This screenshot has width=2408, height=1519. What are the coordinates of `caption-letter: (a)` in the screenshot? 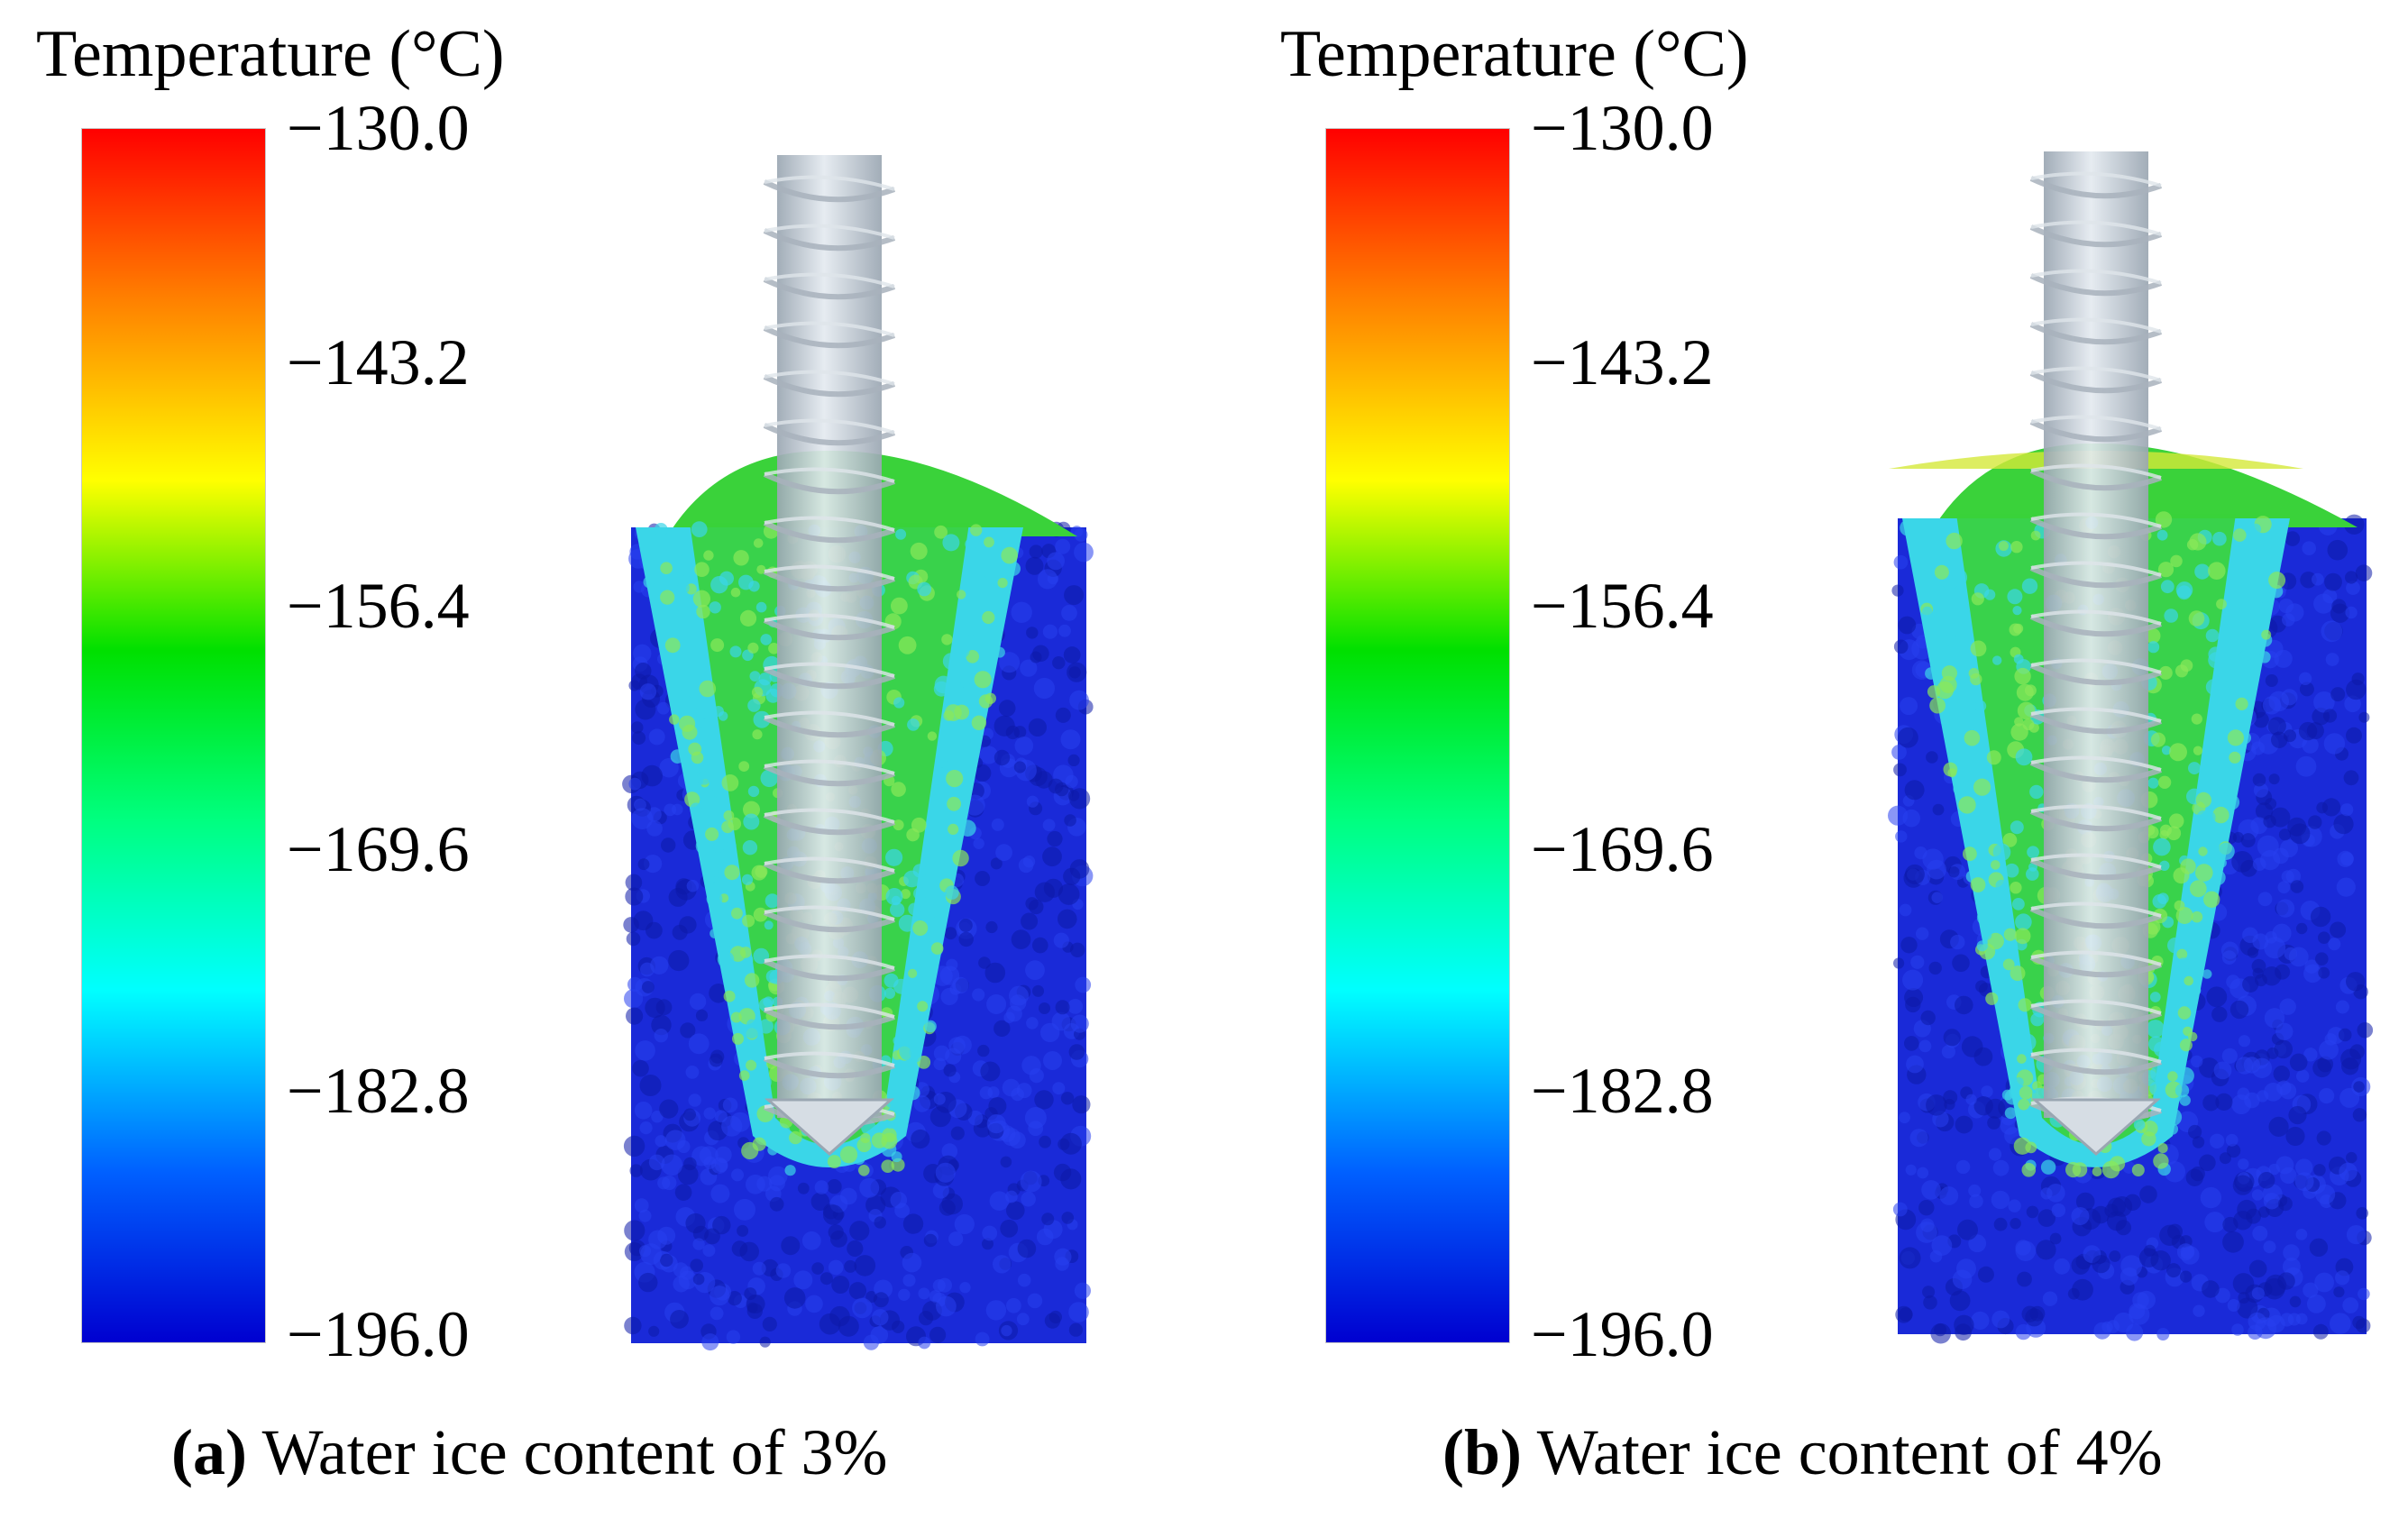 It's located at (209, 1452).